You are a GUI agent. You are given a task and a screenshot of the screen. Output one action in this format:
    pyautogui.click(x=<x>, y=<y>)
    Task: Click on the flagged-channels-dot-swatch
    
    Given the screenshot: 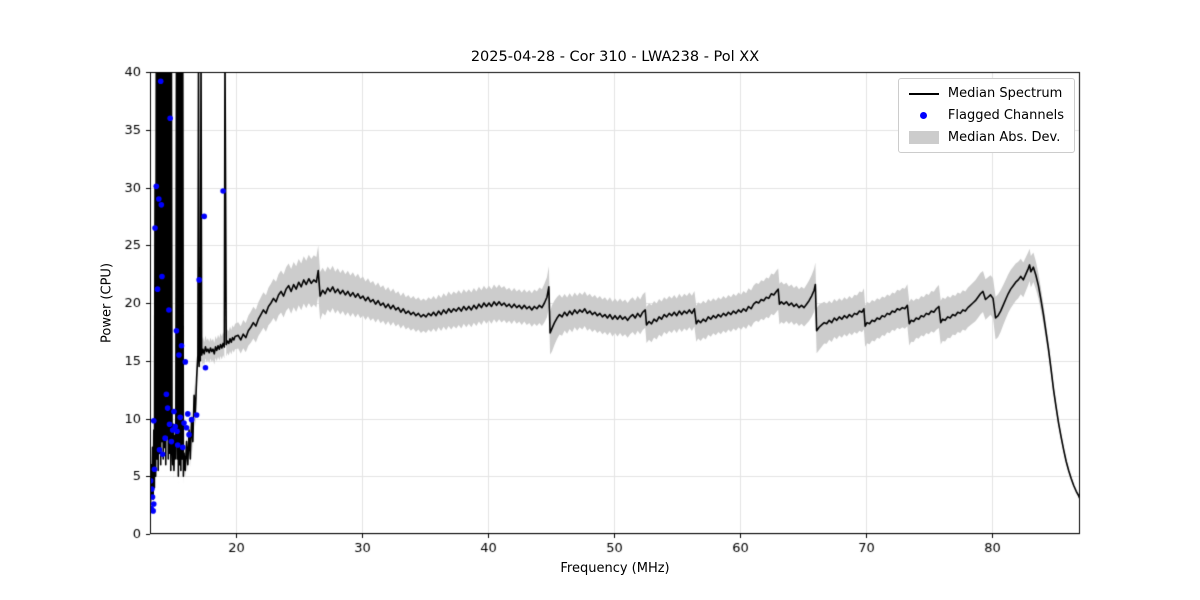 What is the action you would take?
    pyautogui.click(x=924, y=115)
    